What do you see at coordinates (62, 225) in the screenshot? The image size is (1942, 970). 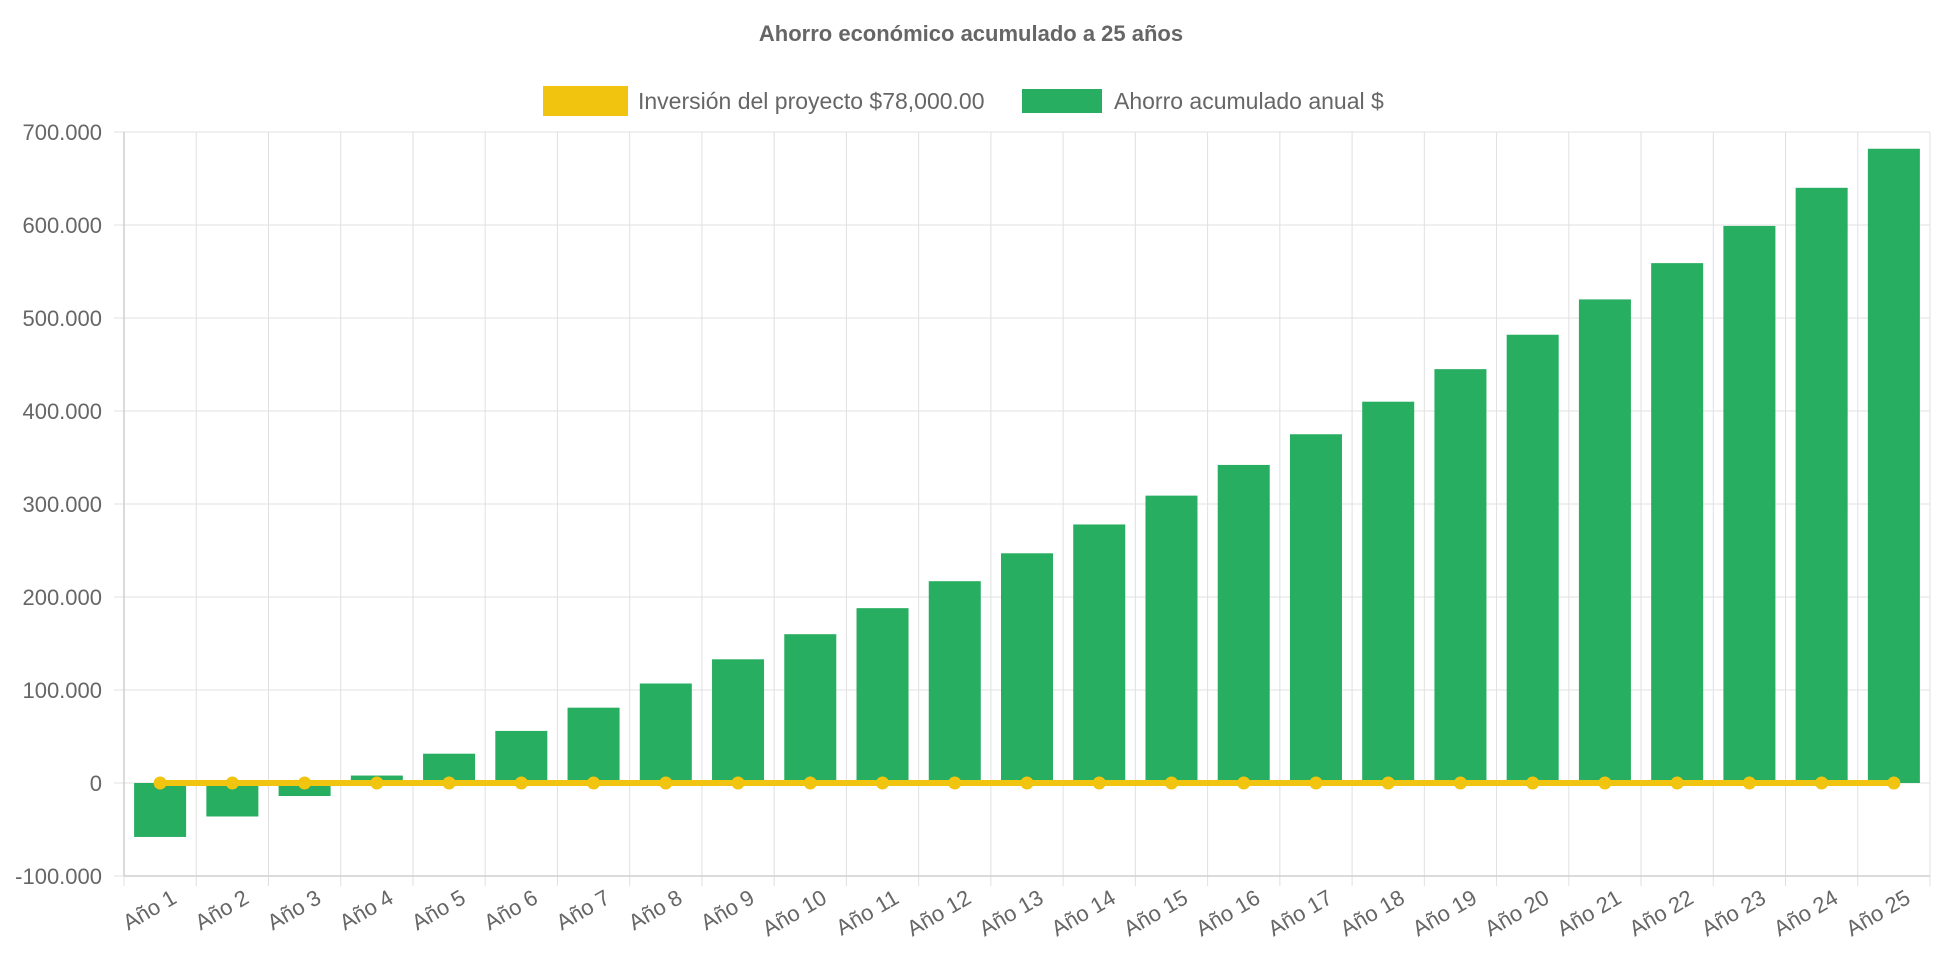 I see `y-tick-label: 600.000` at bounding box center [62, 225].